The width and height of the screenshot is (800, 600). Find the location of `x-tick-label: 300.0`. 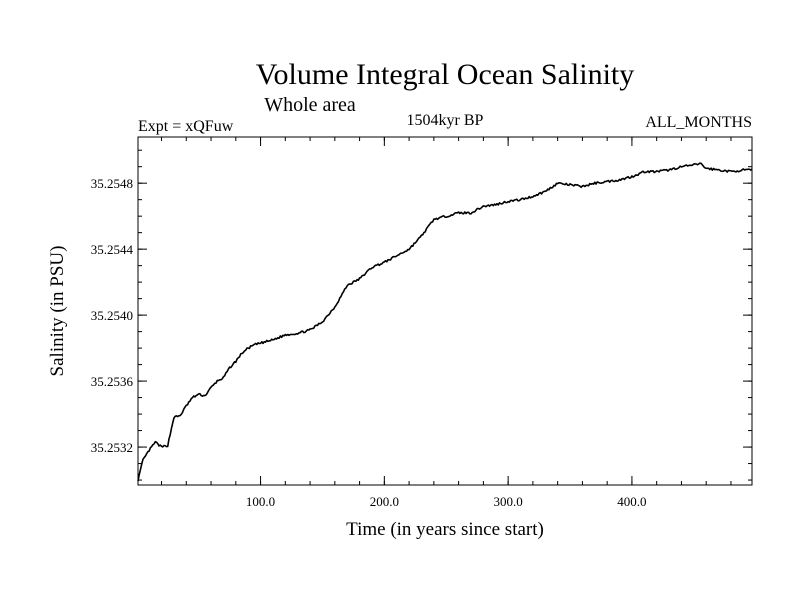

x-tick-label: 300.0 is located at coordinates (508, 501).